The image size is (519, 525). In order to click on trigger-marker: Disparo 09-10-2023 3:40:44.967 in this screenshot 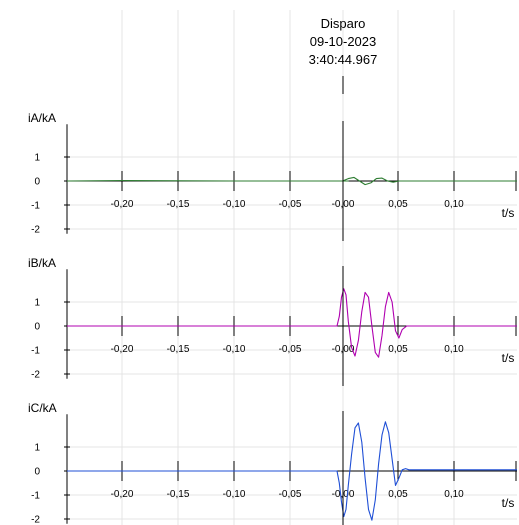, I will do `click(343, 55)`.